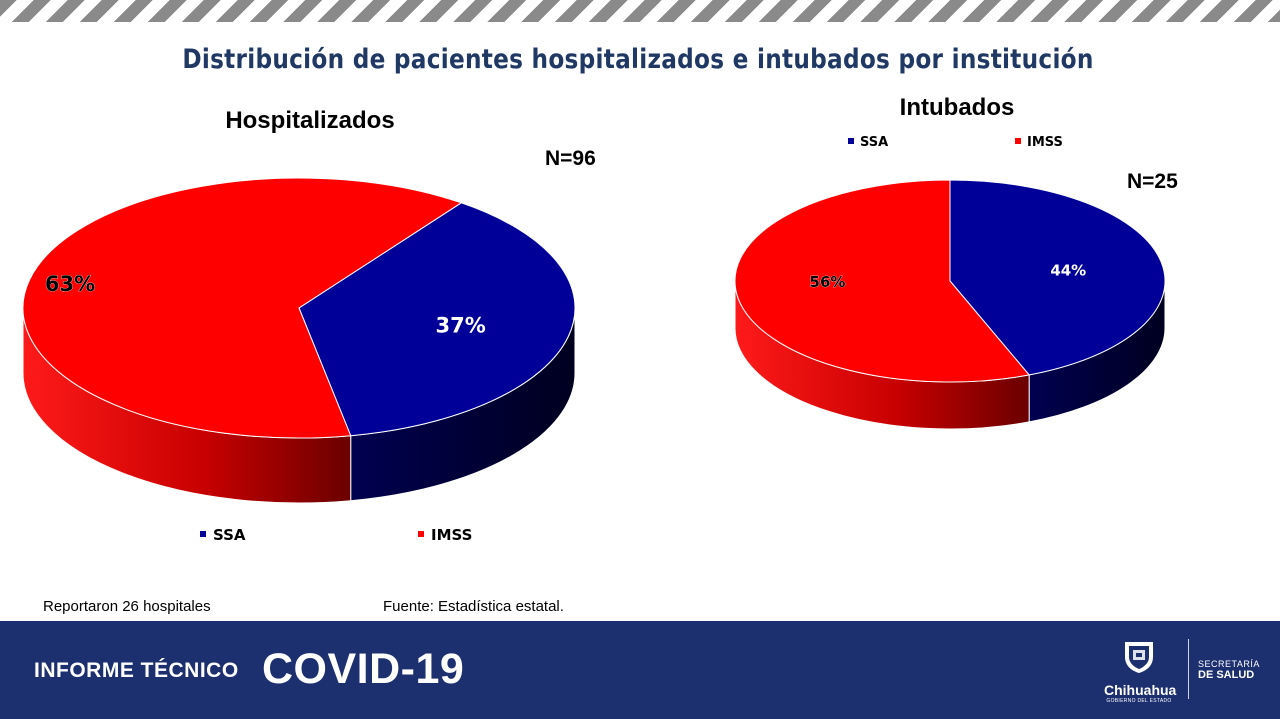  Describe the element at coordinates (1188, 669) in the screenshot. I see `logo-divider` at that location.